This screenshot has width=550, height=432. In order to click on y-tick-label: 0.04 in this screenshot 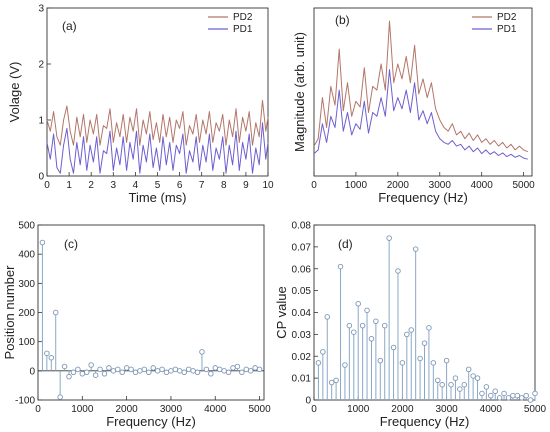, I will do `click(302, 313)`.